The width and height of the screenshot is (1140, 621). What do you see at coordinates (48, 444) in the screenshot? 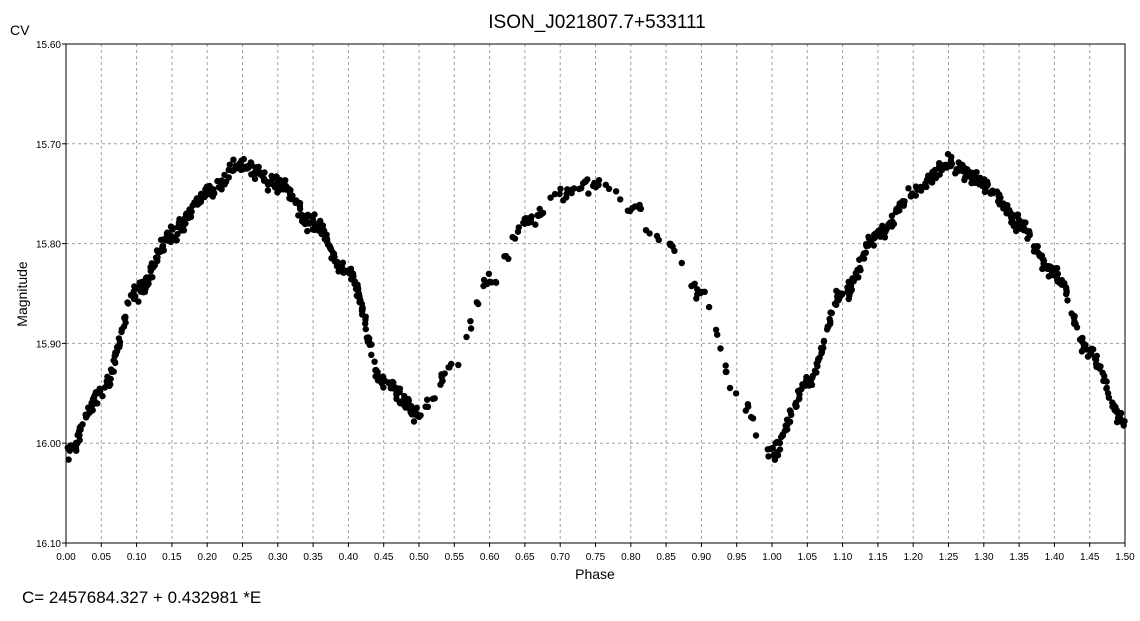
I see `y-tick-label: 16.00` at bounding box center [48, 444].